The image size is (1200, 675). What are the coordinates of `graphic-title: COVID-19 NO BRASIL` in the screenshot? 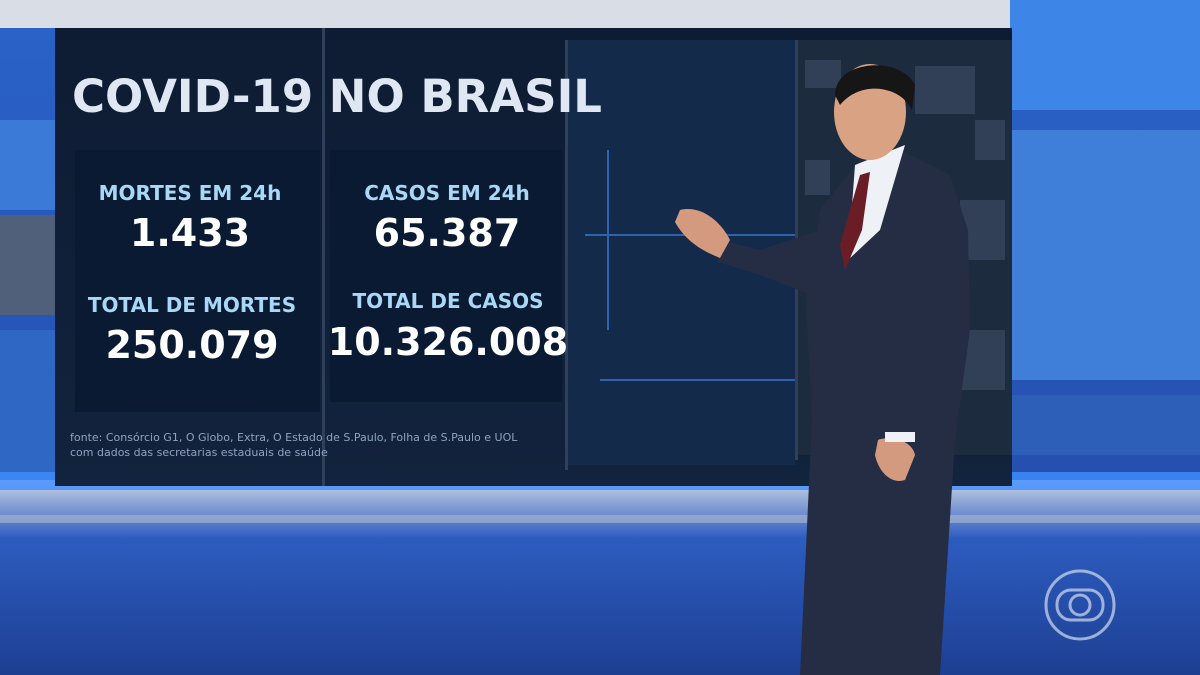 It's located at (337, 96).